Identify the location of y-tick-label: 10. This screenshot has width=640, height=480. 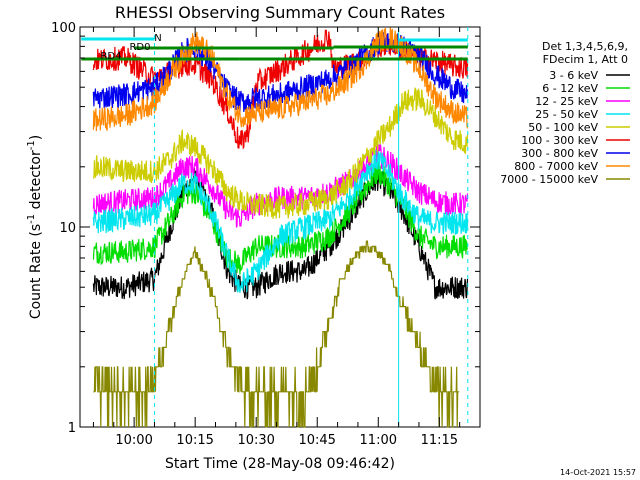
(67, 228).